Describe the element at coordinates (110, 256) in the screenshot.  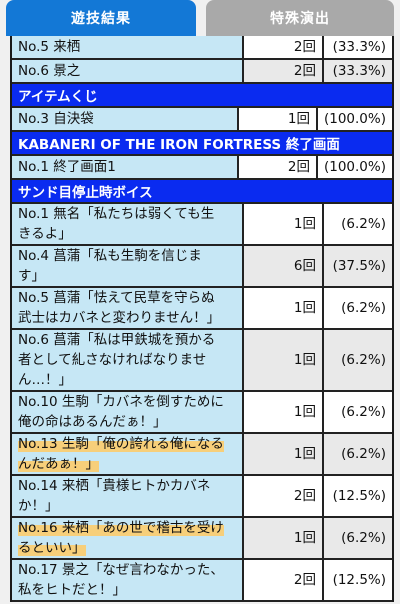
I see `row-name-line: No.4 菖蒲「私も生駒を信じま` at that location.